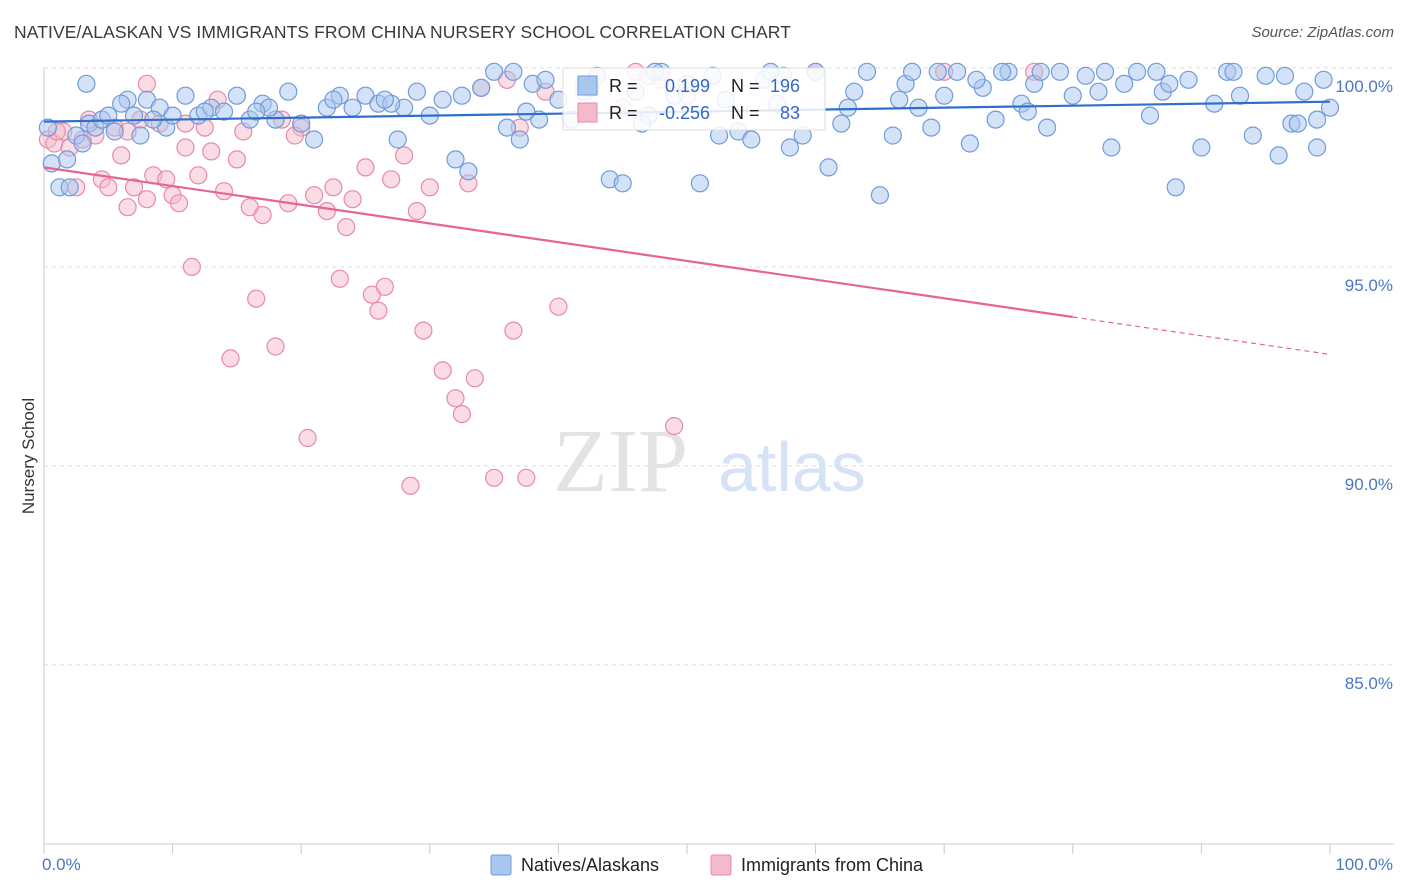 The image size is (1406, 892). What do you see at coordinates (689, 133) in the screenshot?
I see `series-natives-alaskans-points` at bounding box center [689, 133].